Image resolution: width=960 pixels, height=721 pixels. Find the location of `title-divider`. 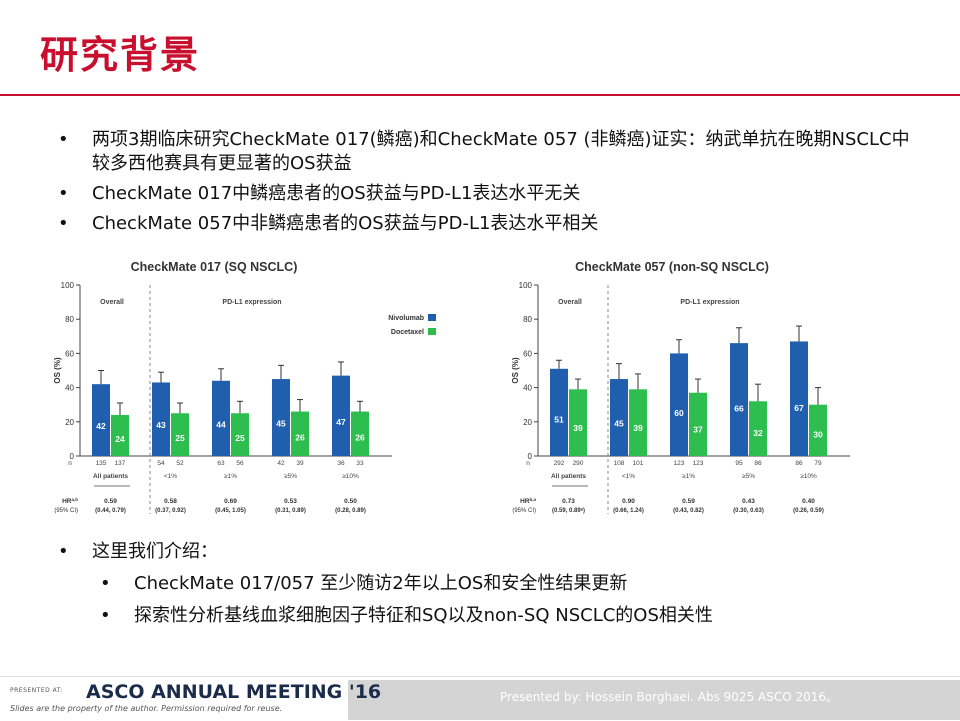

title-divider is located at coordinates (480, 95).